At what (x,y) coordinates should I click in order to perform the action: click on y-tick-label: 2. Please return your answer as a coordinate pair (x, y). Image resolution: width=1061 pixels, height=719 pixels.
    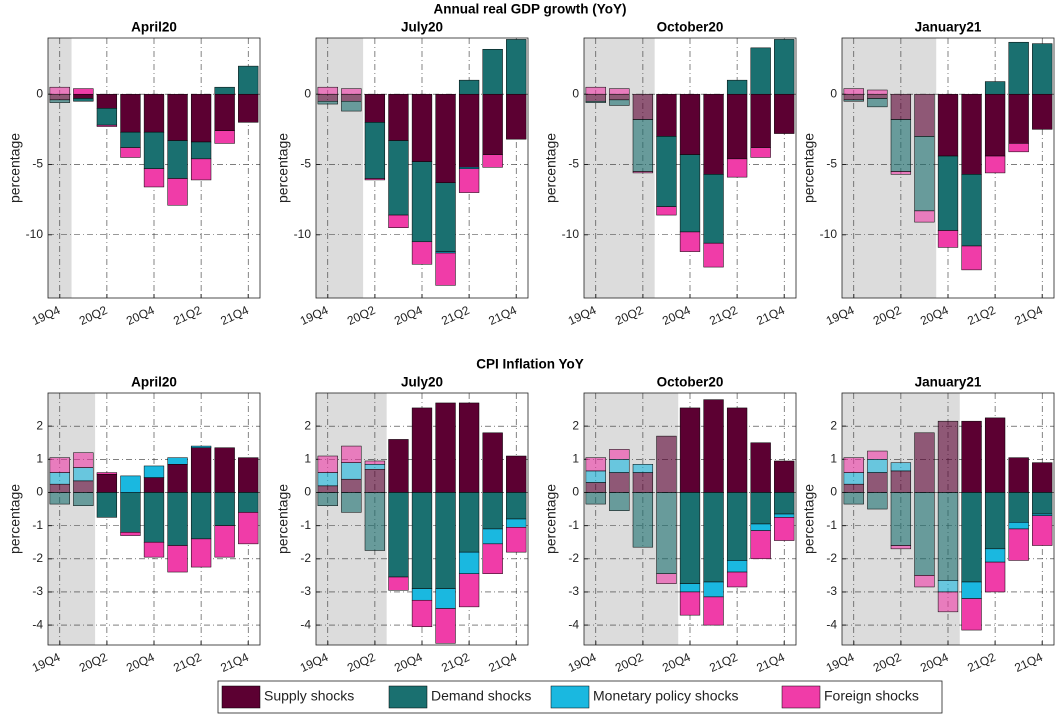
    Looking at the image, I should click on (833, 425).